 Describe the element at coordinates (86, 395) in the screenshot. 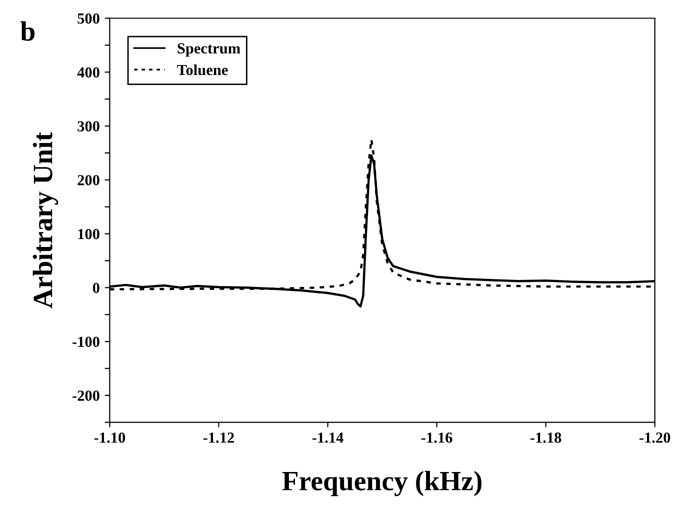

I see `y-tick-label: -200` at that location.